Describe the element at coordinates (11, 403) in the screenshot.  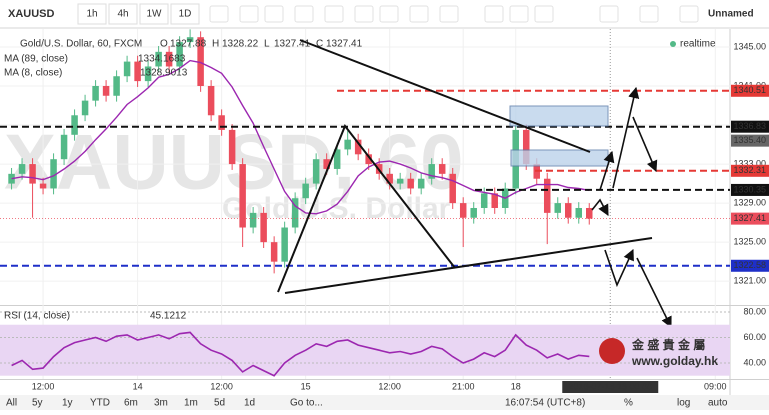
I see `range-button: All` at that location.